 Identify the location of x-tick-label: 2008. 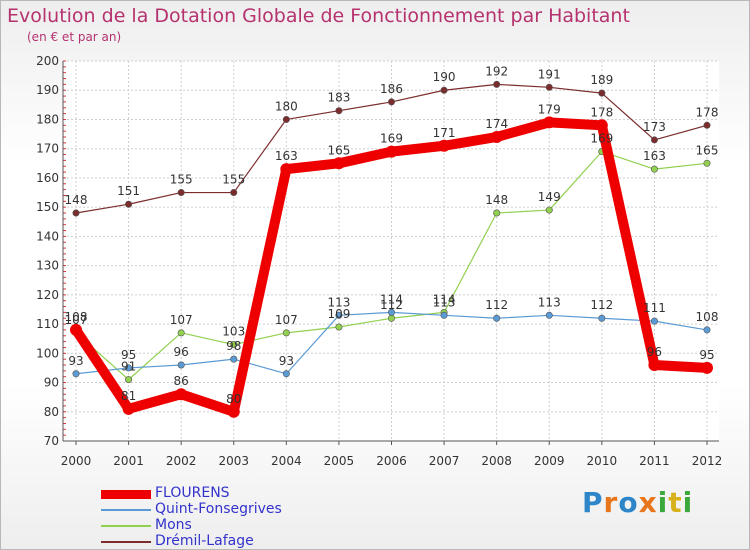
(496, 461).